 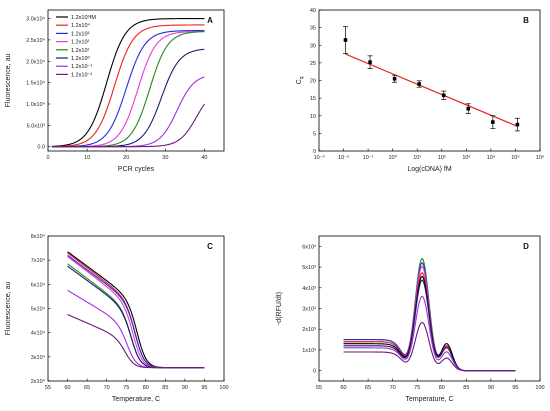 What do you see at coordinates (36, 19) in the screenshot?
I see `y-tick-label-A: 3.0x10⁴` at bounding box center [36, 19].